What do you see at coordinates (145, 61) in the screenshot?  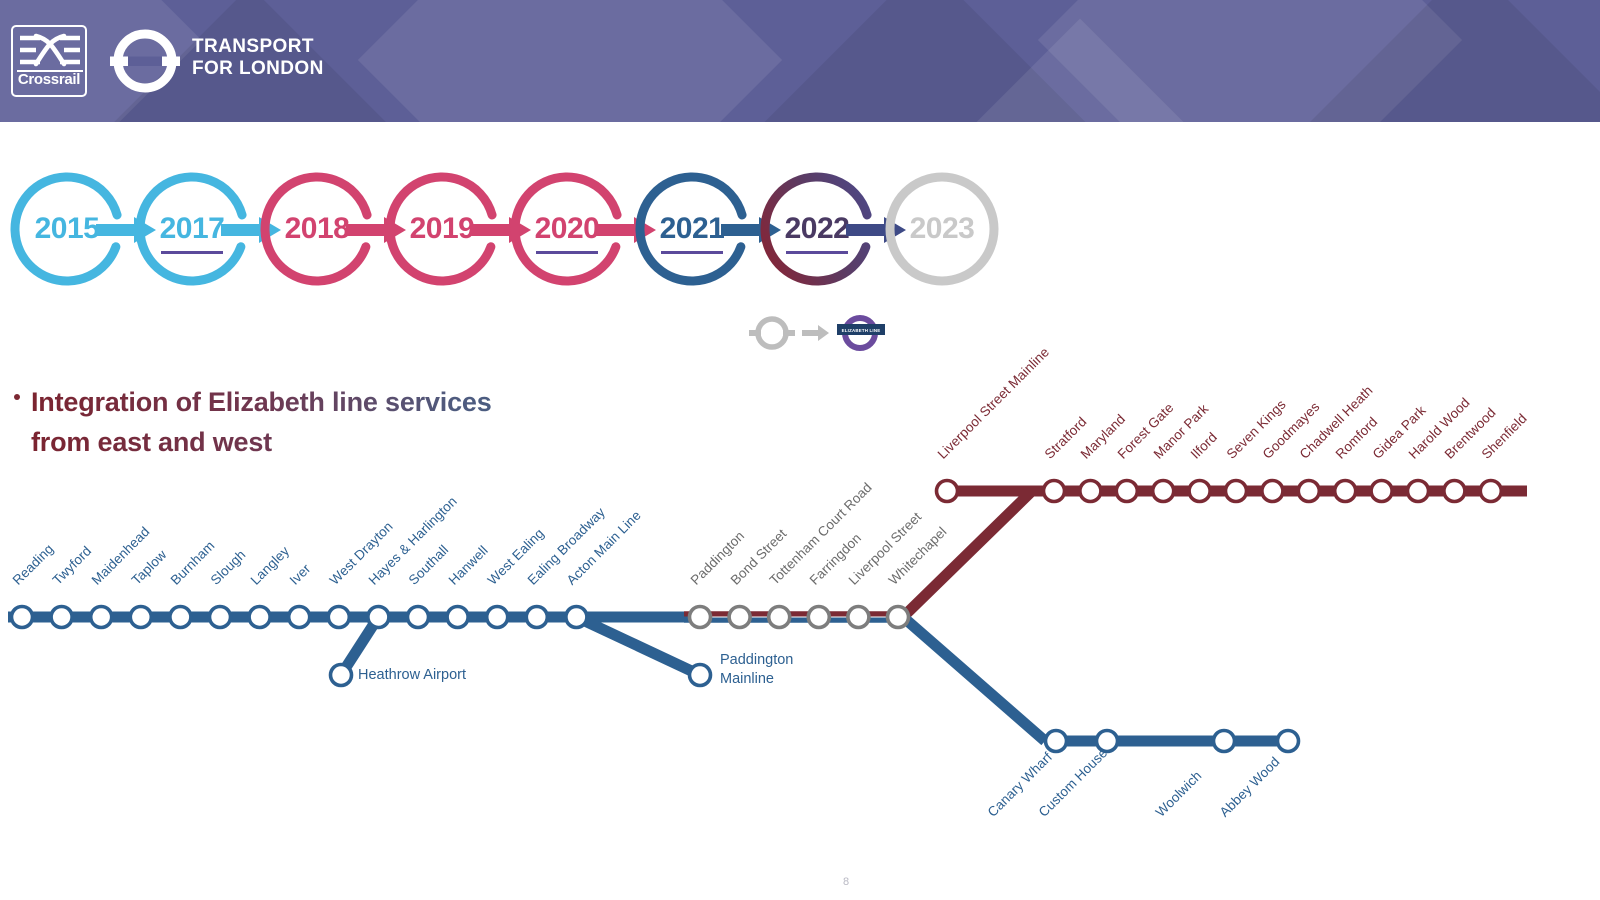 I see `tfl-roundel-icon` at bounding box center [145, 61].